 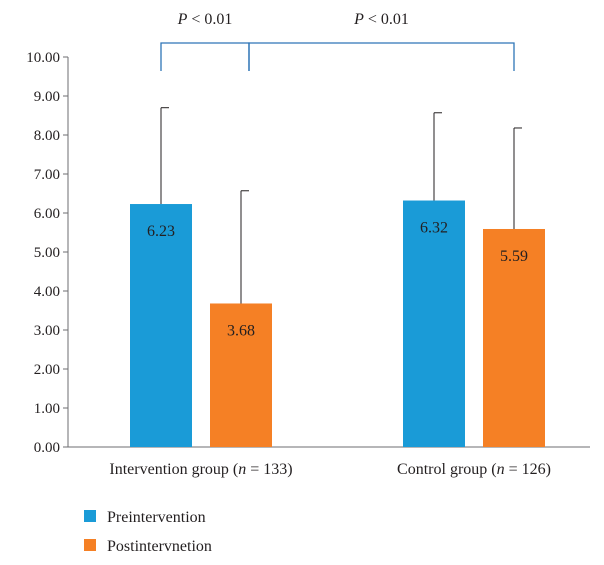 What do you see at coordinates (90, 545) in the screenshot?
I see `legend-swatch-post` at bounding box center [90, 545].